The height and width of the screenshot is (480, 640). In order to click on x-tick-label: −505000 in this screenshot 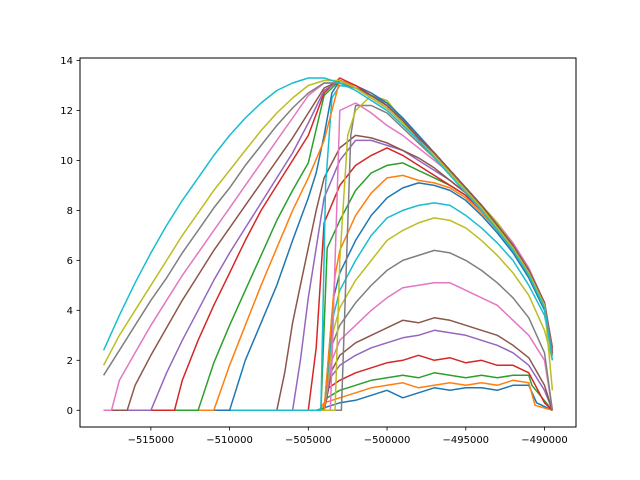, I will do `click(308, 440)`.